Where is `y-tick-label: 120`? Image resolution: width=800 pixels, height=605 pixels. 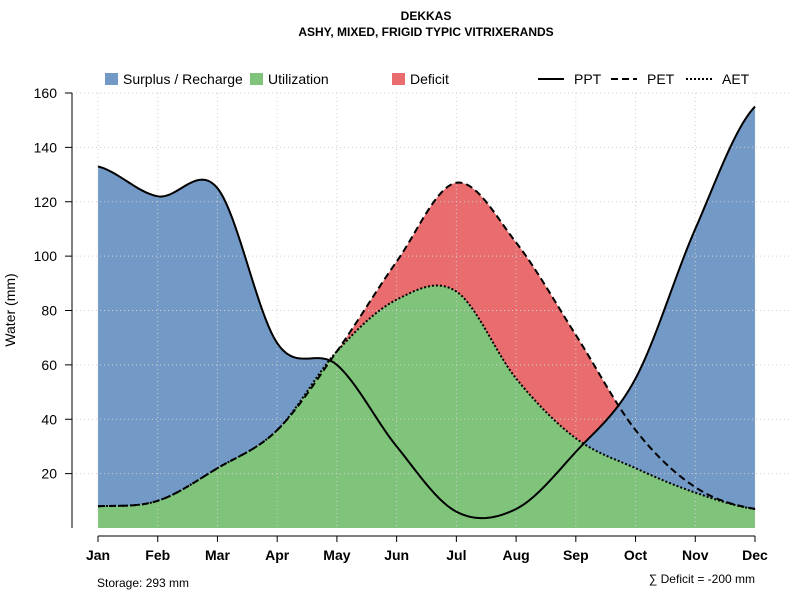
y-tick-label: 120 is located at coordinates (46, 202).